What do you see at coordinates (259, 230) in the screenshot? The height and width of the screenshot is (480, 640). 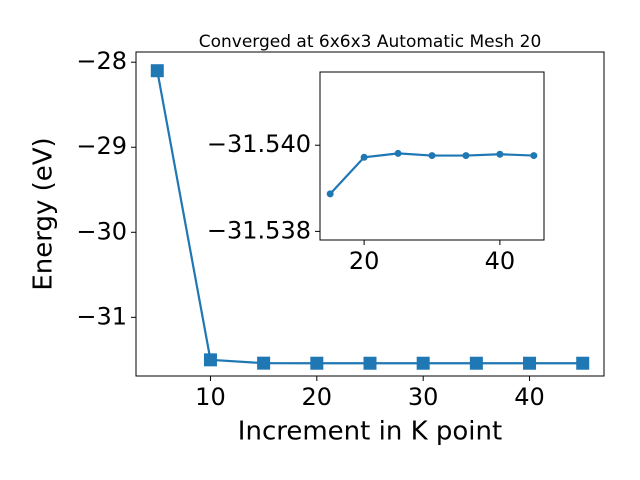 I see `y-tick-label: −31.538` at bounding box center [259, 230].